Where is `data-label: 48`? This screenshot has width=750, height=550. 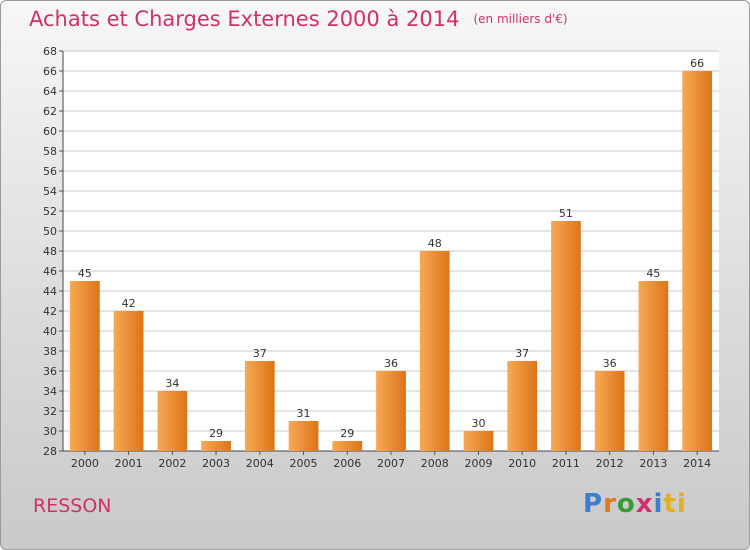 data-label: 48 is located at coordinates (435, 243).